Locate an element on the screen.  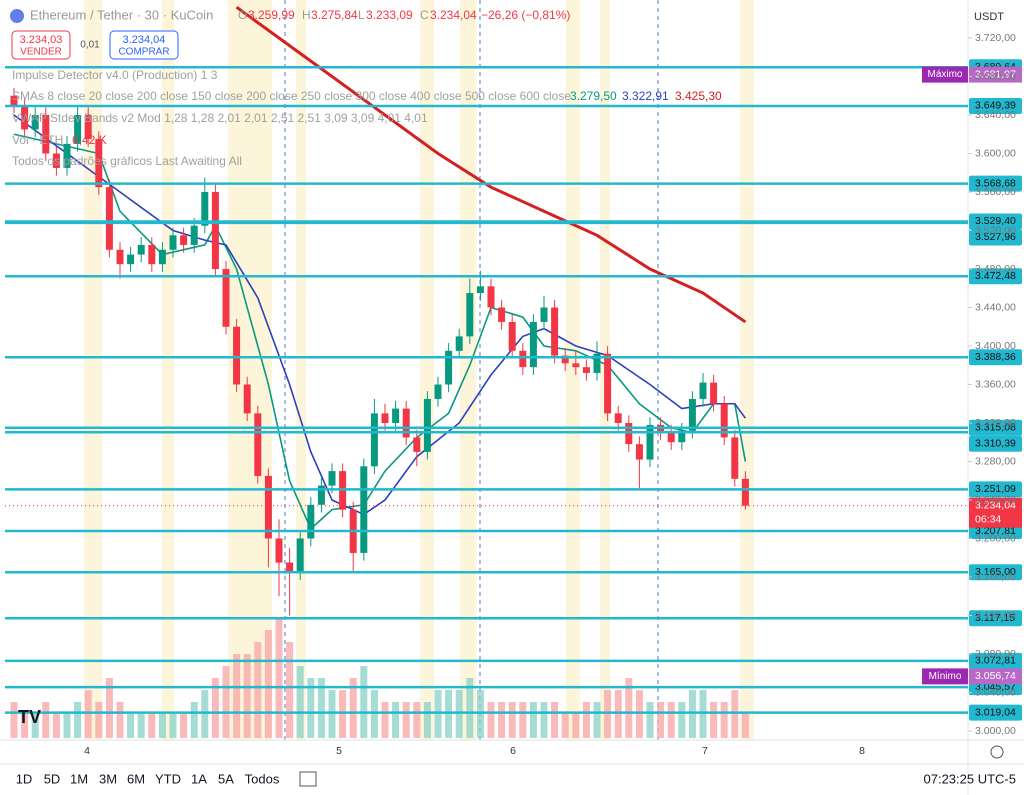
sell-button is located at coordinates (41, 45).